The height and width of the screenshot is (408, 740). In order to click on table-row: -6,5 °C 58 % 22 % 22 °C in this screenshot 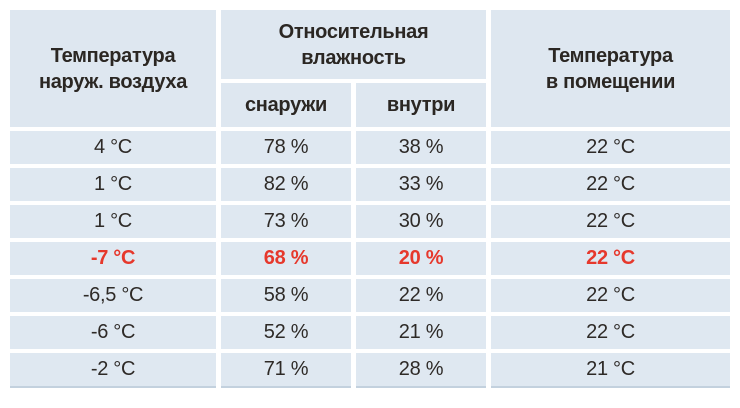, I will do `click(370, 295)`.